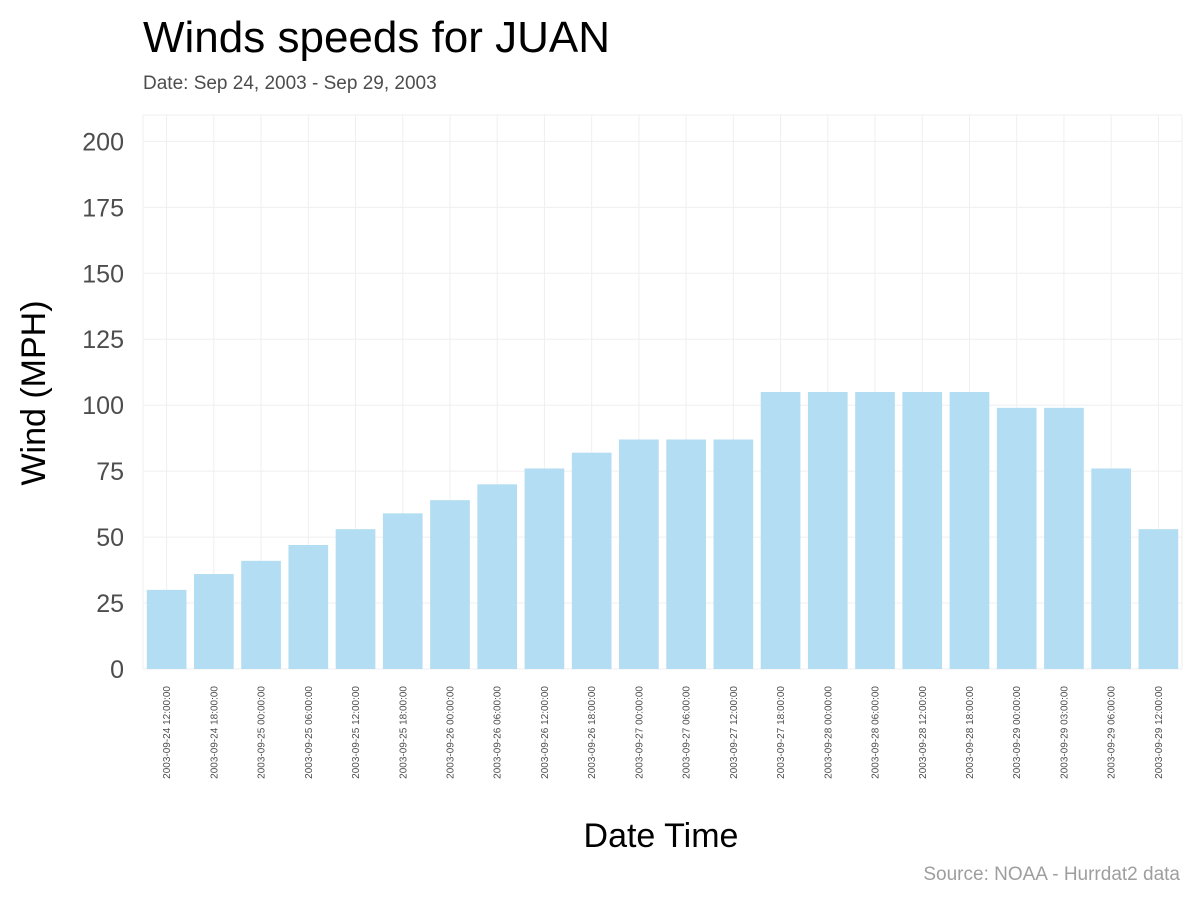  I want to click on x-tick-label: 2003-09-29 12:00:00, so click(1159, 732).